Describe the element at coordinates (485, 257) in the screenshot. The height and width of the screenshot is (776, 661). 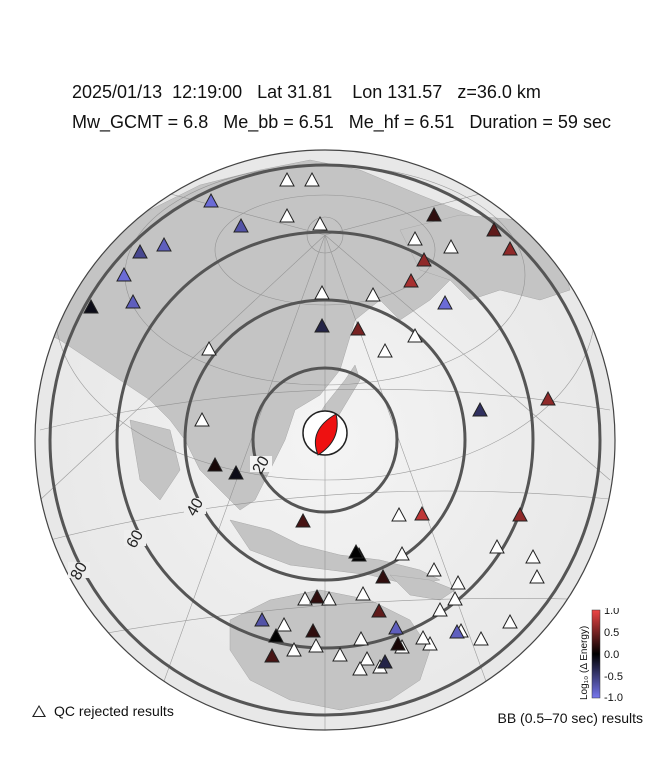
I see `landmass-alaska` at that location.